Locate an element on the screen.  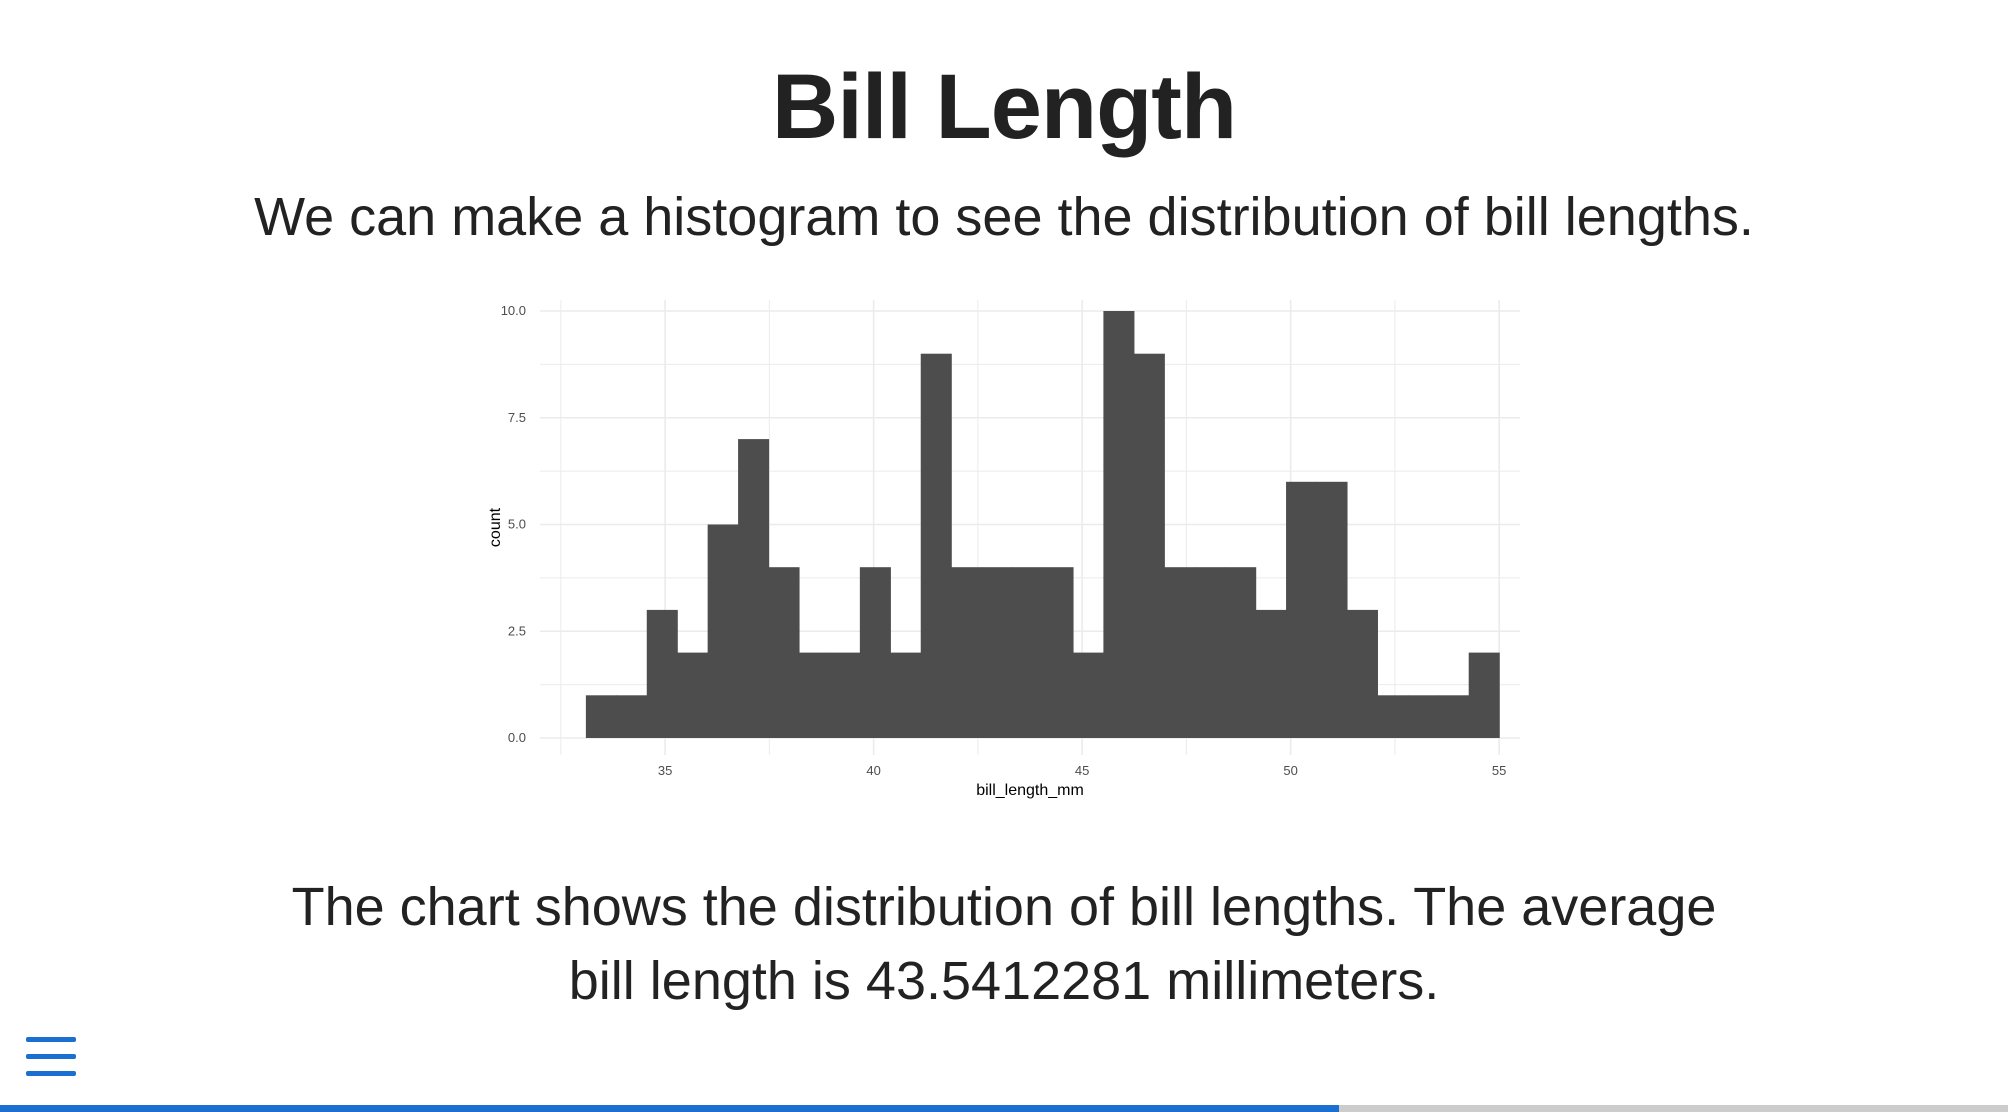
y-axis-label: count is located at coordinates (495, 527).